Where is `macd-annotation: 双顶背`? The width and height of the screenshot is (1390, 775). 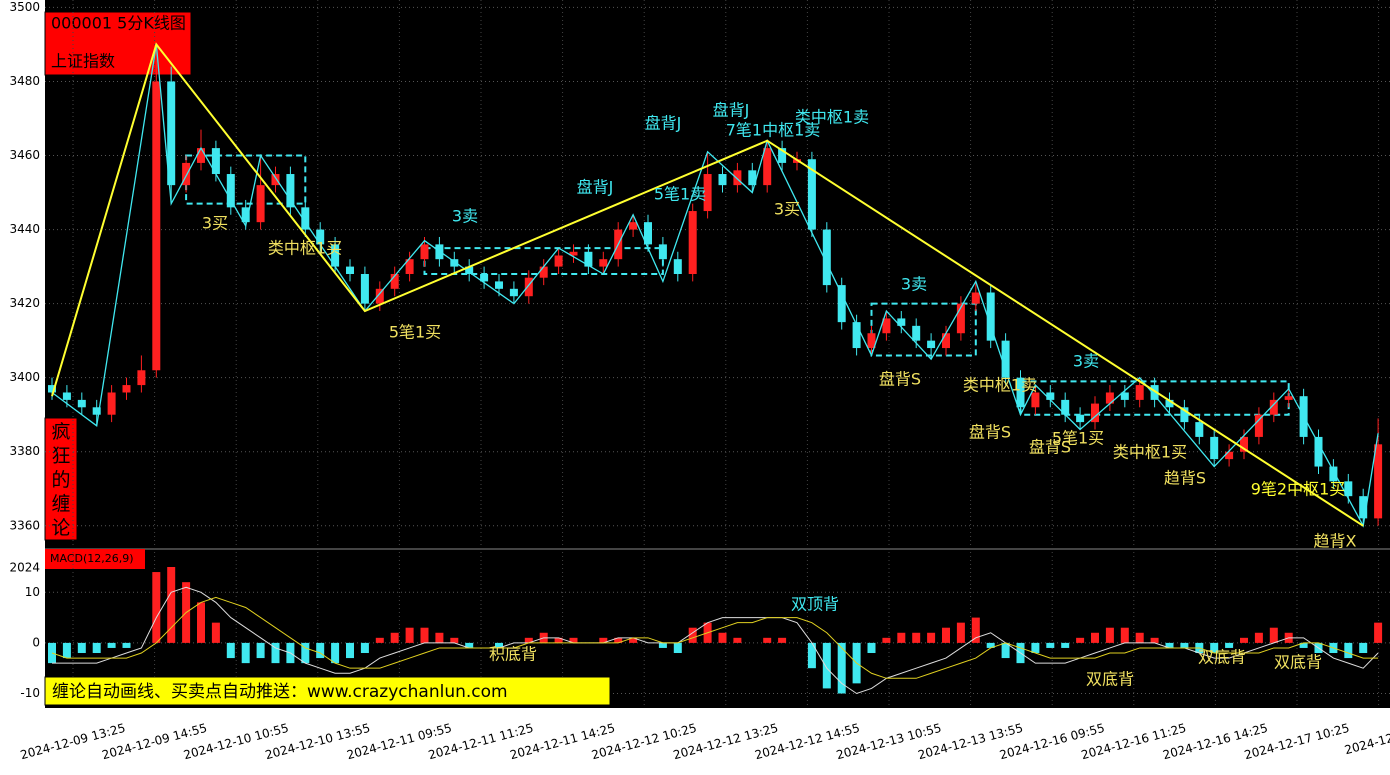
macd-annotation: 双顶背 is located at coordinates (815, 604).